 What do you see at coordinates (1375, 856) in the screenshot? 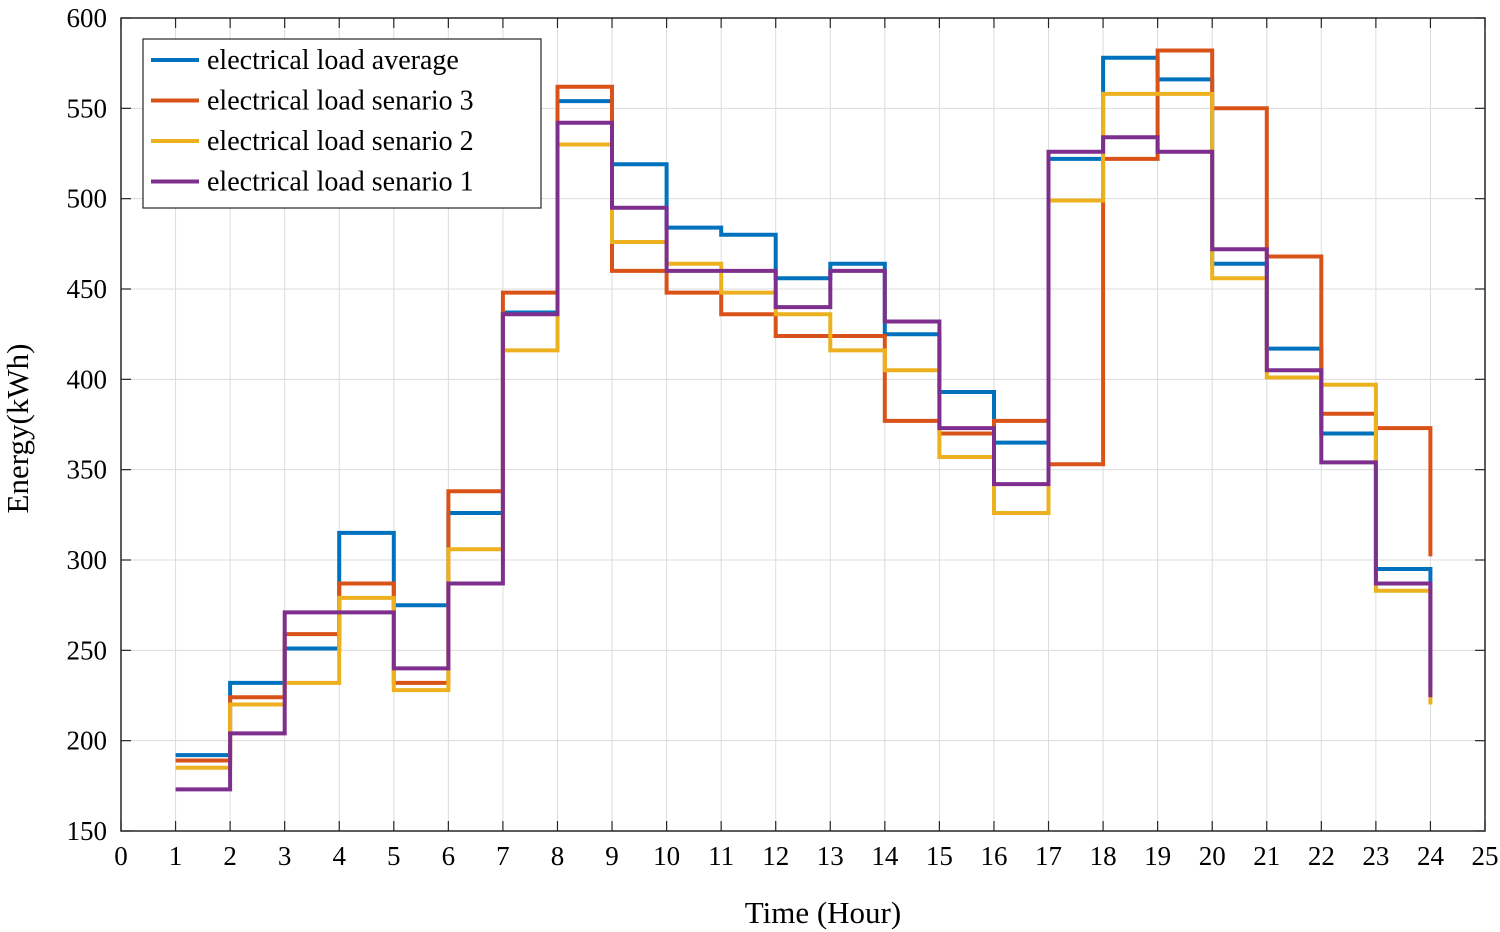
I see `x-tick-label: 23` at bounding box center [1375, 856].